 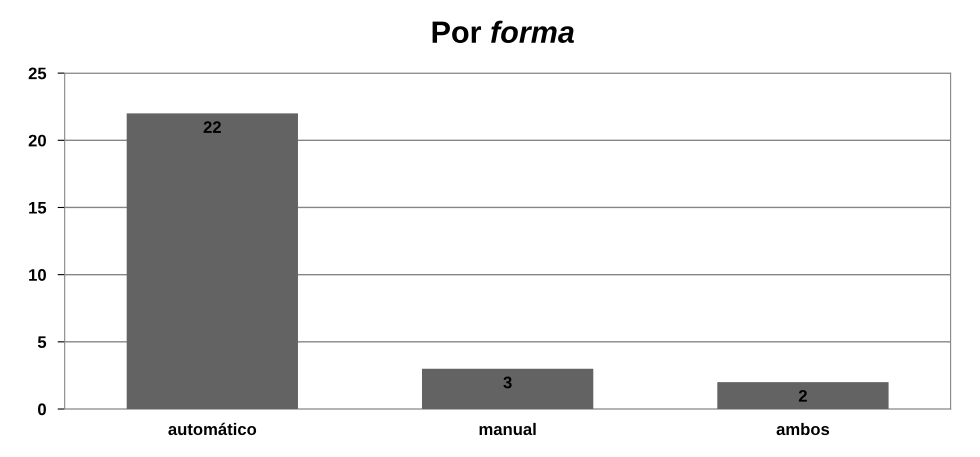 What do you see at coordinates (37, 208) in the screenshot?
I see `y-tick-label: 15` at bounding box center [37, 208].